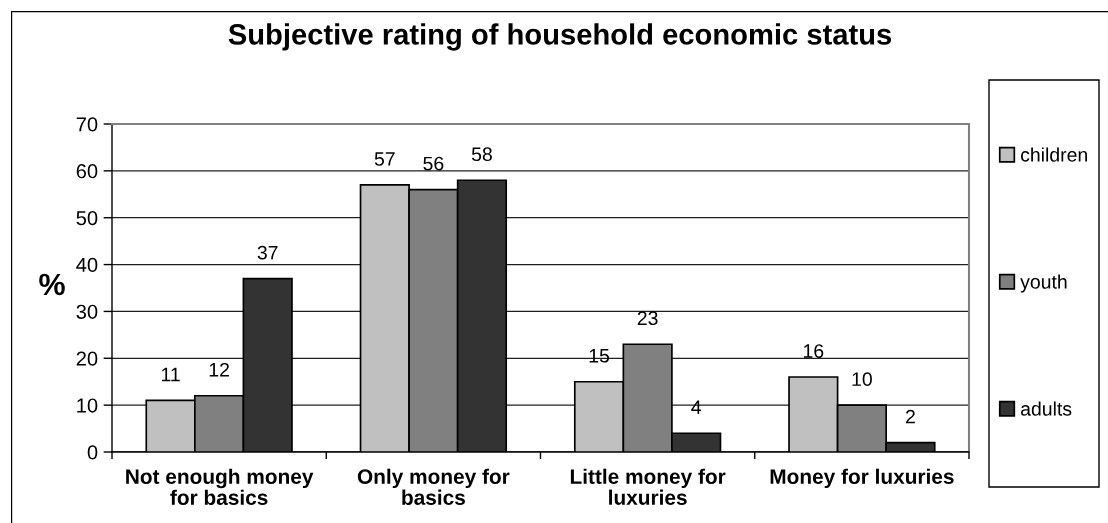 This screenshot has height=523, width=1108. Describe the element at coordinates (1053, 154) in the screenshot. I see `legend-label: children` at that location.